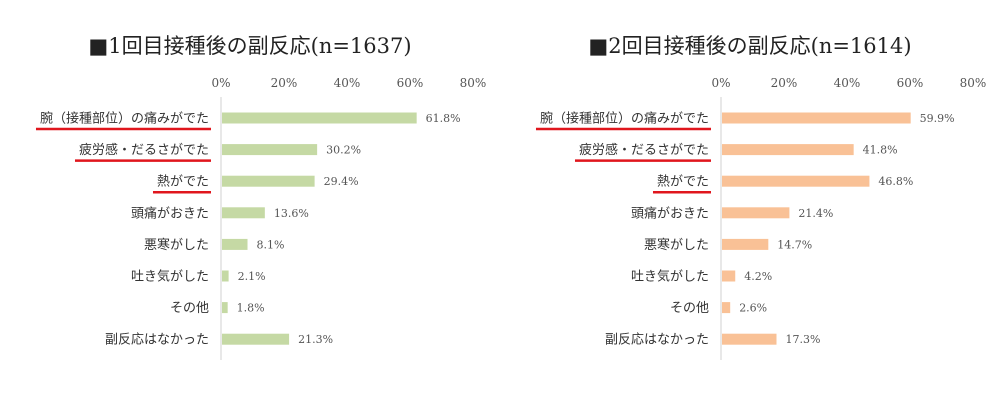 This screenshot has height=400, width=1000. I want to click on data-label: 4.2%, so click(758, 276).